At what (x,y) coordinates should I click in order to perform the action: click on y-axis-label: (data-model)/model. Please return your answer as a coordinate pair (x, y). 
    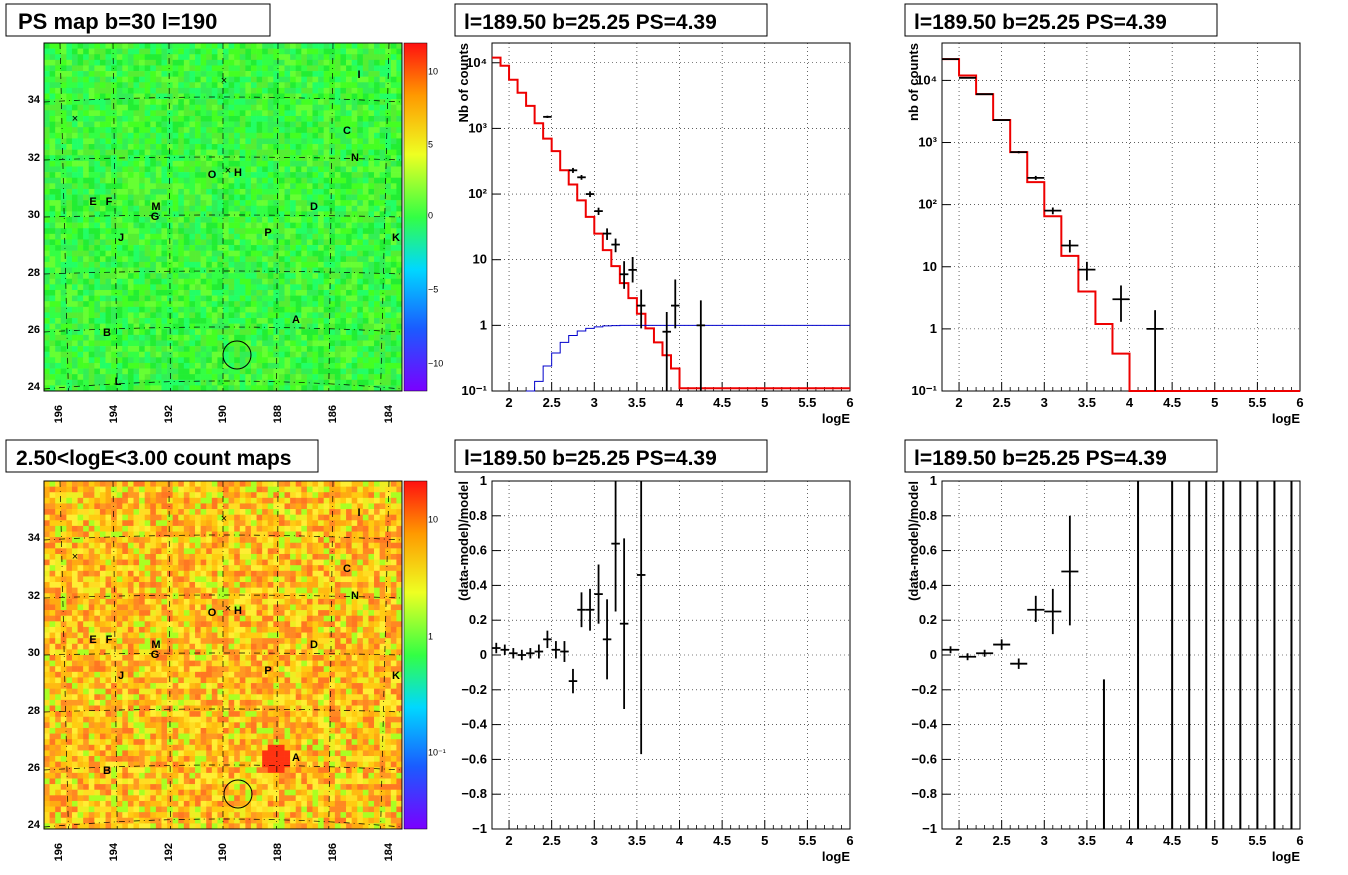
    Looking at the image, I should click on (463, 541).